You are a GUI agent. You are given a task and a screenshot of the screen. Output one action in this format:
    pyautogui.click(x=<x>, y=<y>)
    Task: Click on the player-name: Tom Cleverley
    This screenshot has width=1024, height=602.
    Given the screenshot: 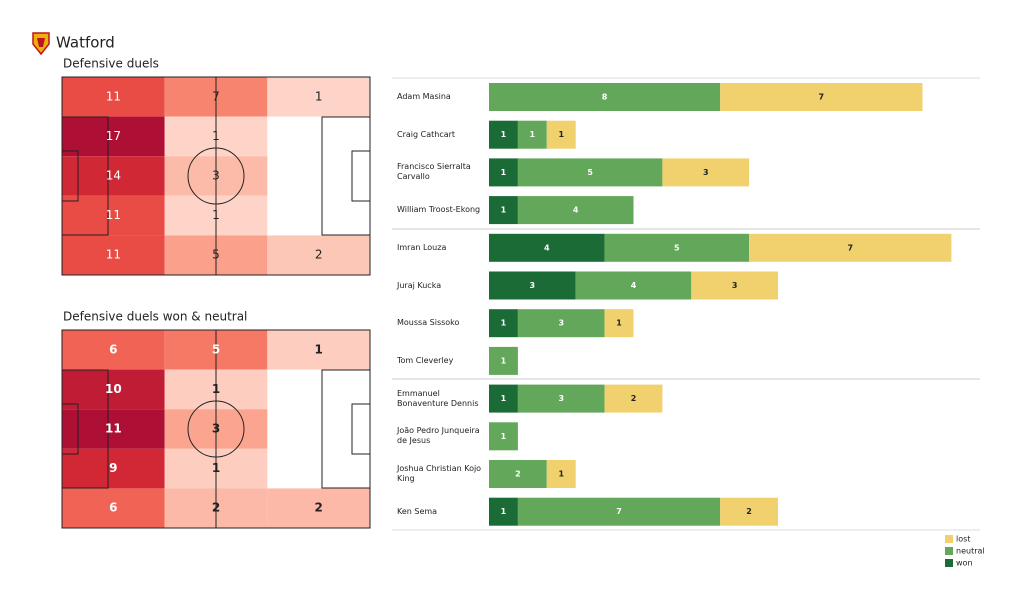 What is the action you would take?
    pyautogui.click(x=425, y=360)
    